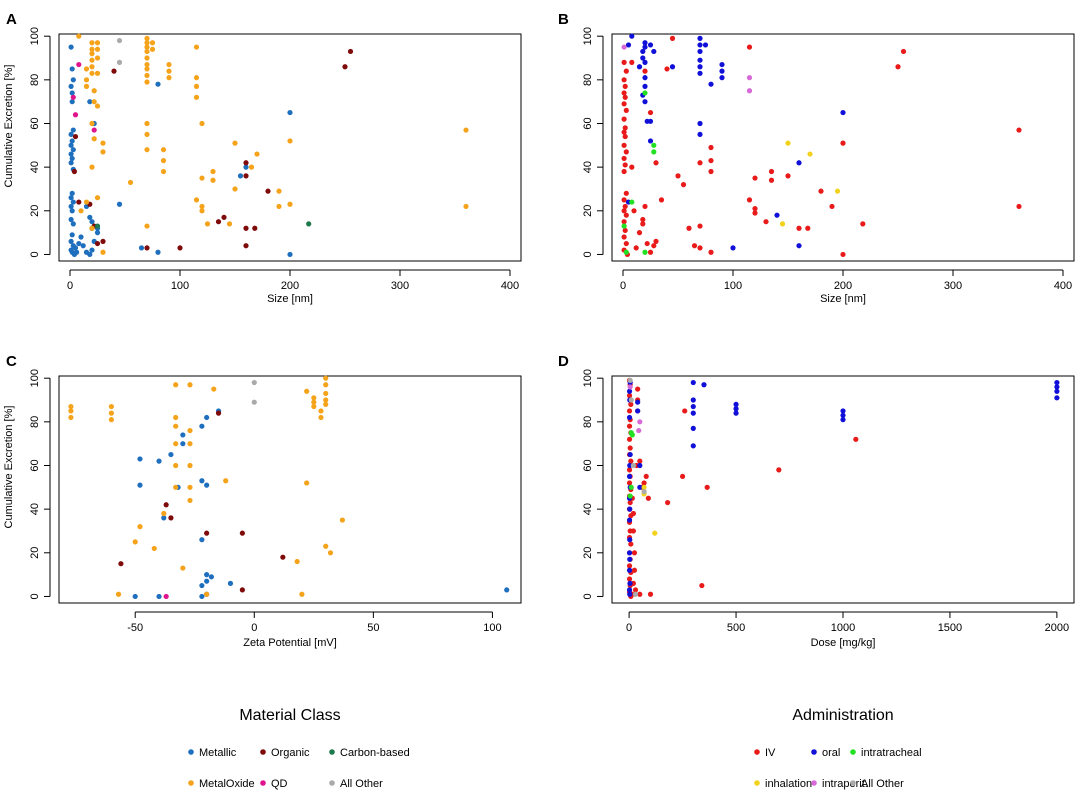 The height and width of the screenshot is (792, 1084). I want to click on legend-label: intraperit., so click(845, 784).